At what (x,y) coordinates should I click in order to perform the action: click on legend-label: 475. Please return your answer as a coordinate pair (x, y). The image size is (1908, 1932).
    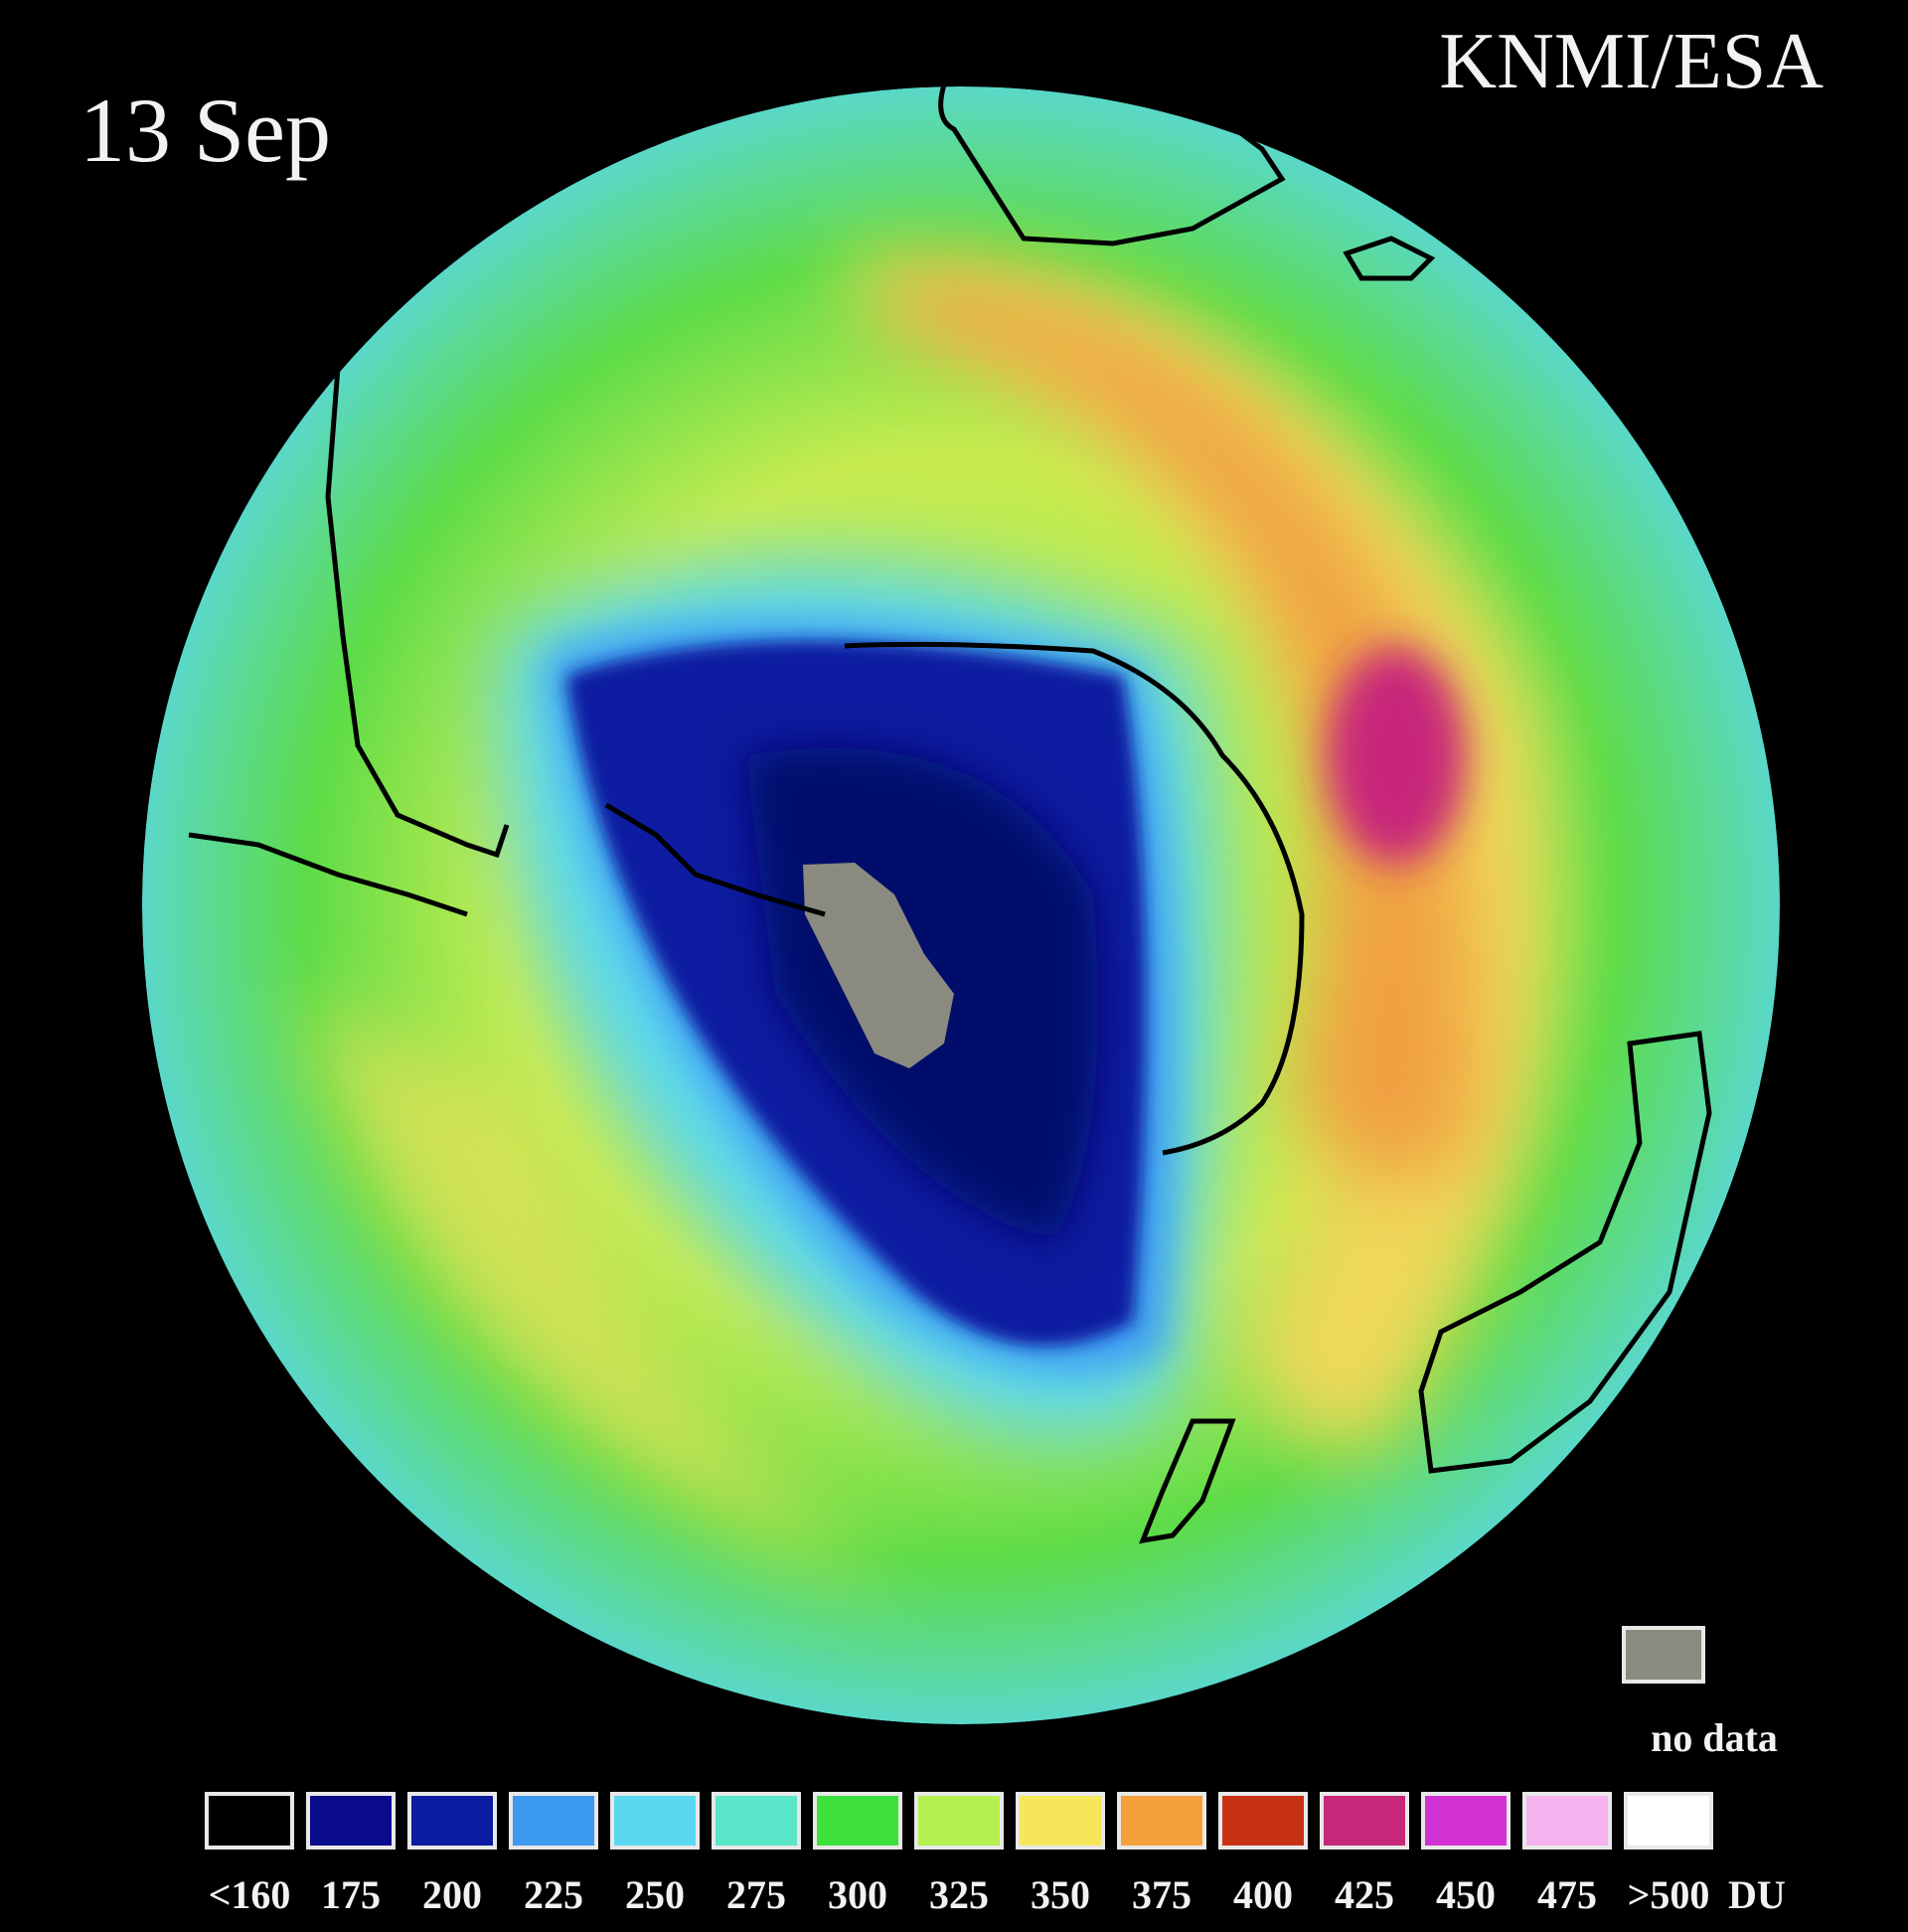
    Looking at the image, I should click on (1567, 1894).